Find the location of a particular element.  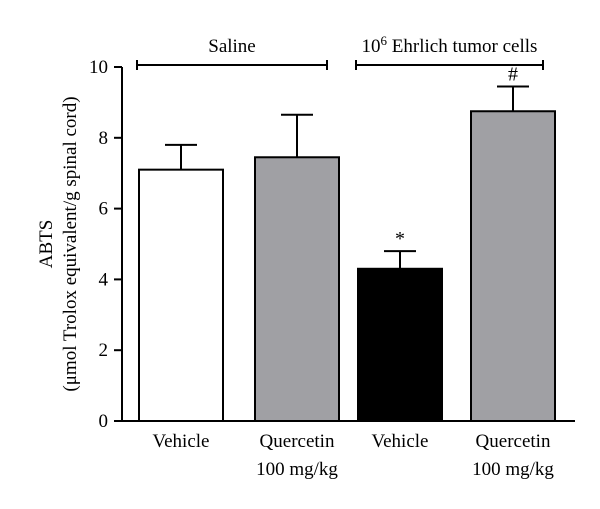

y-axis-label: ABTS is located at coordinates (46, 244).